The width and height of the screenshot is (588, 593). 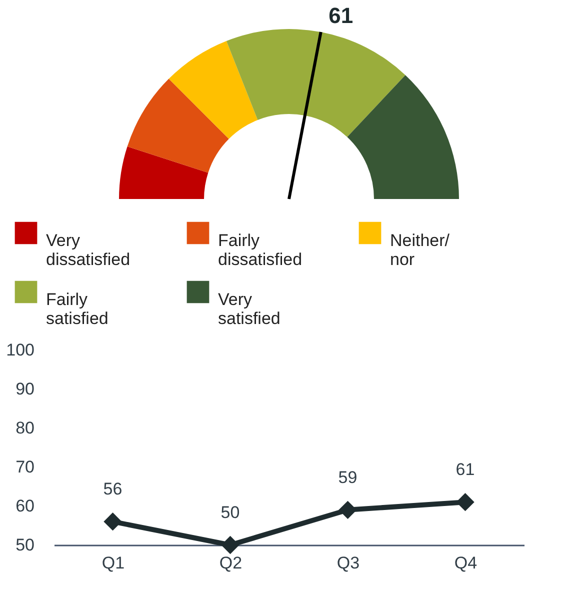 What do you see at coordinates (113, 563) in the screenshot?
I see `x-tick-label: Q1` at bounding box center [113, 563].